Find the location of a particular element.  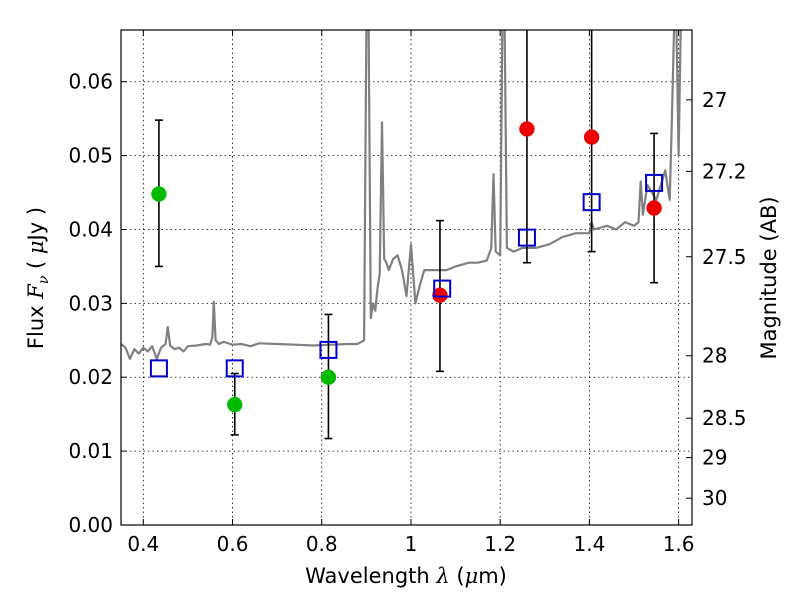

y-axis-left: 0.00 0.01 0.02 0.03 0.04 0.05 0.06 is located at coordinates (97, 303).